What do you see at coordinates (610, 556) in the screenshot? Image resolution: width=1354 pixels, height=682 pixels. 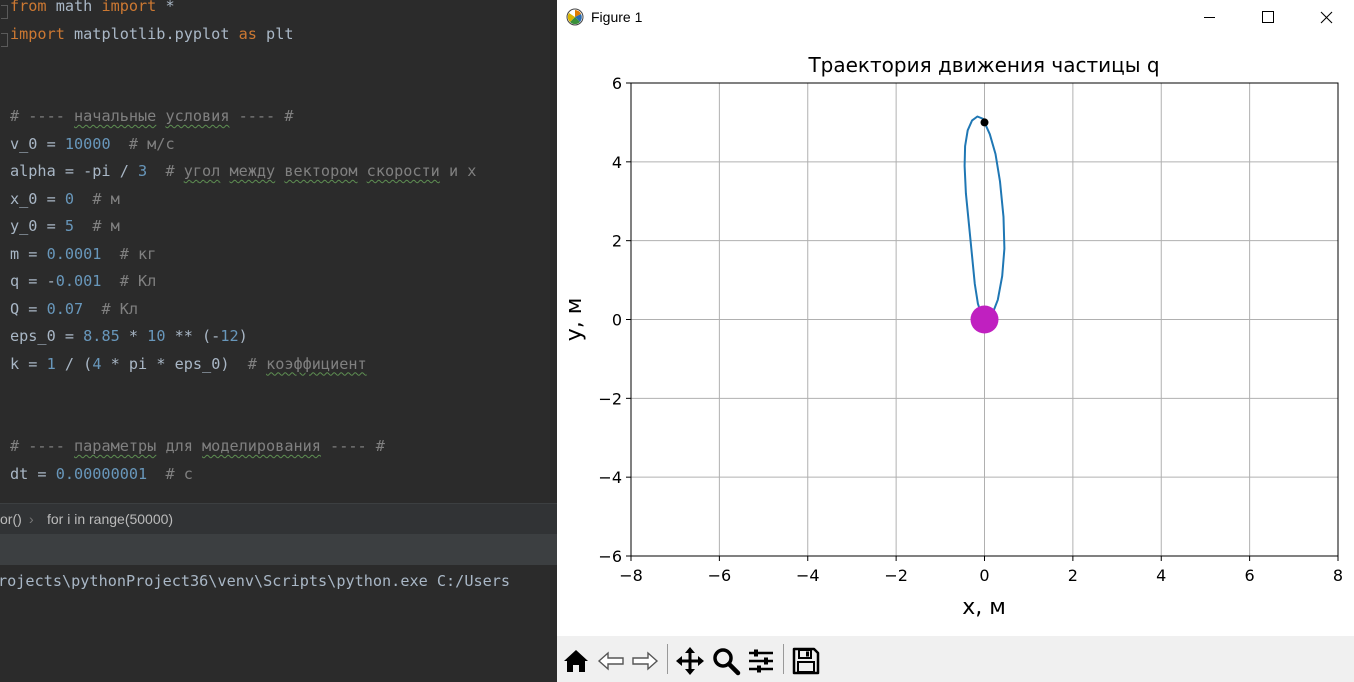 I see `y-tick-label: −6` at bounding box center [610, 556].